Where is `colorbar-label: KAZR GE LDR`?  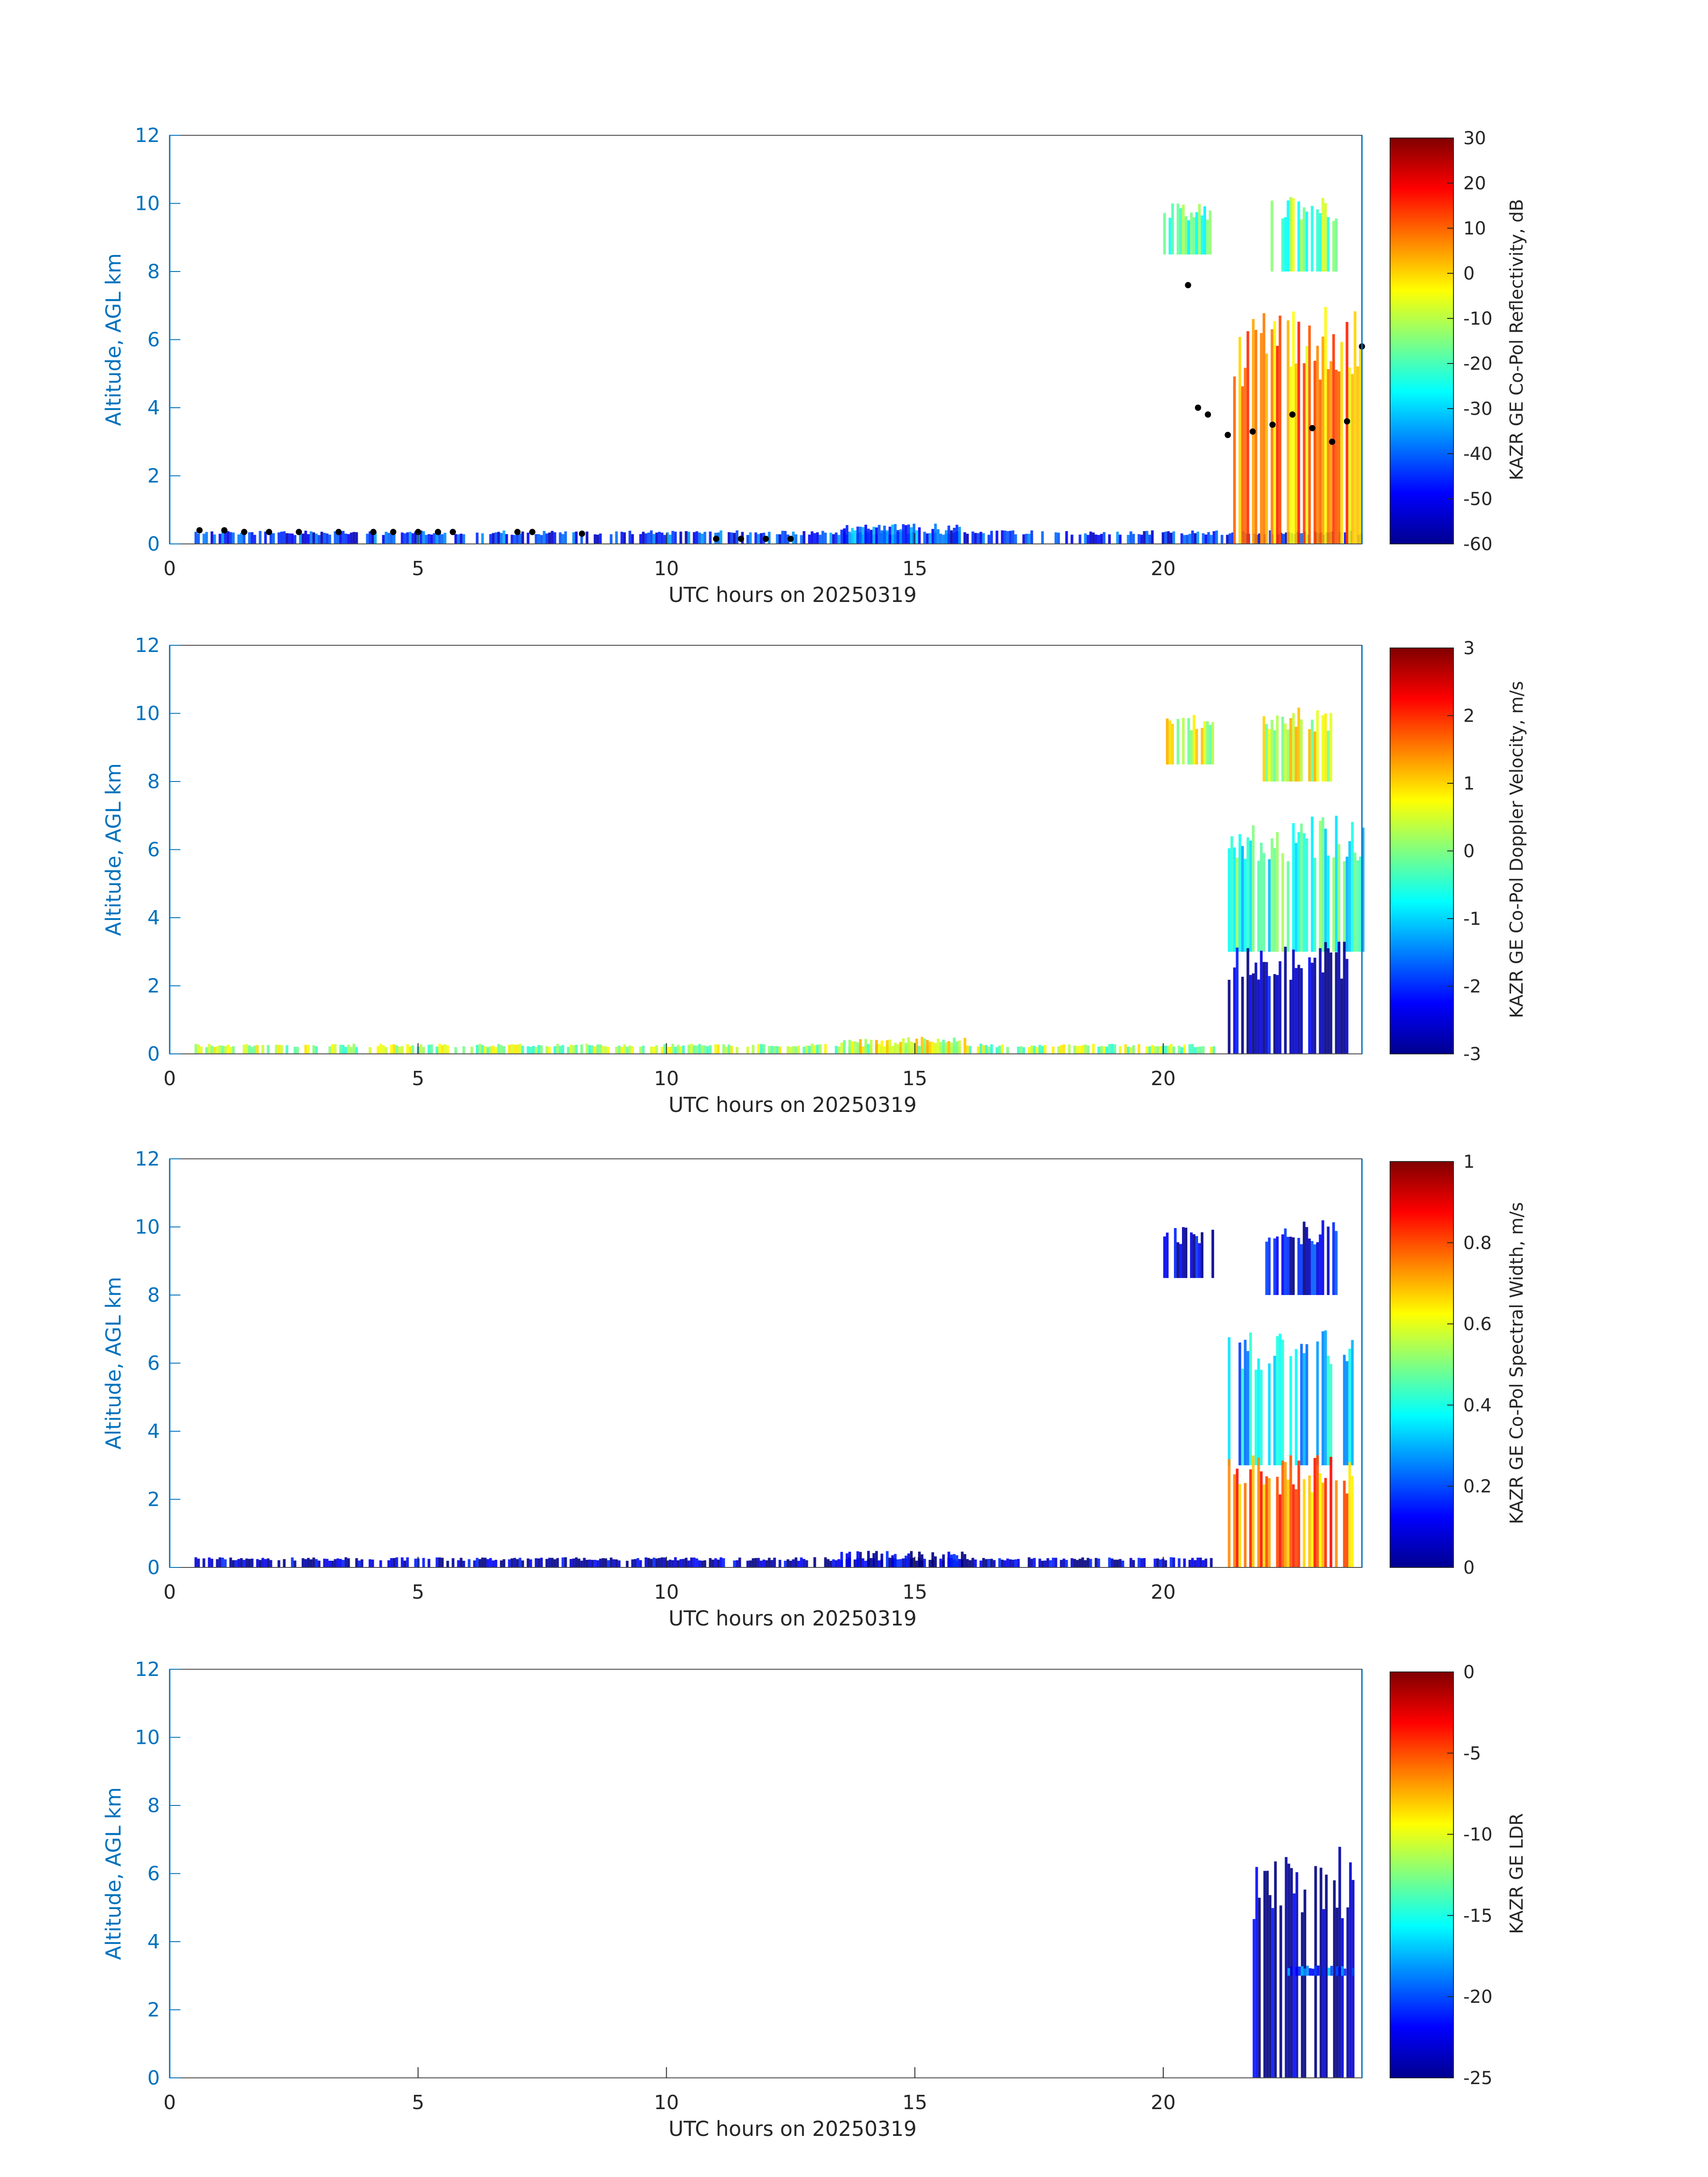
colorbar-label: KAZR GE LDR is located at coordinates (1517, 1873).